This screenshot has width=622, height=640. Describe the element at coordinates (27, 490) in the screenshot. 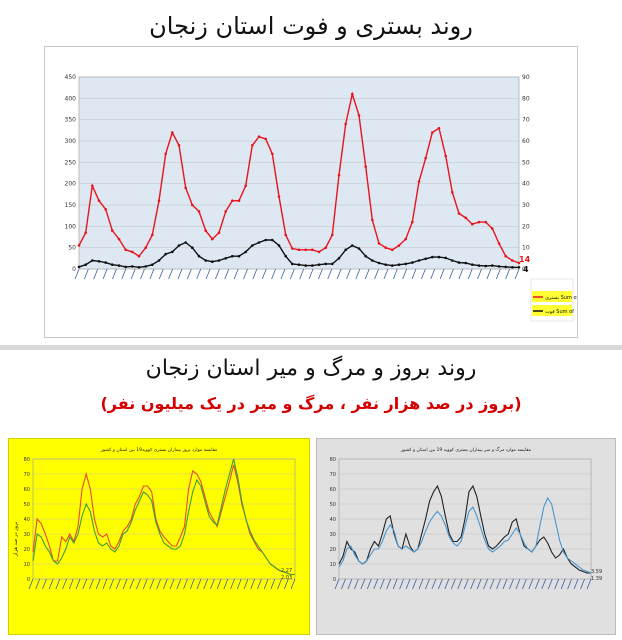

I see `y-tick-label: 60` at that location.